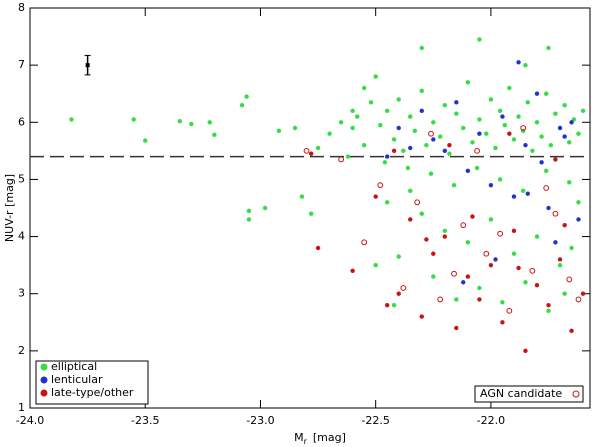  I want to click on x-label-main: M, so click(299, 437).